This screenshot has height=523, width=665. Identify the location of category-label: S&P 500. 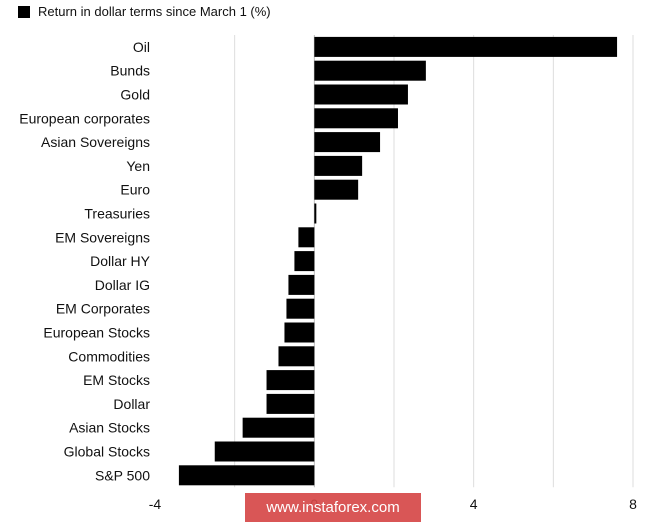
(122, 475).